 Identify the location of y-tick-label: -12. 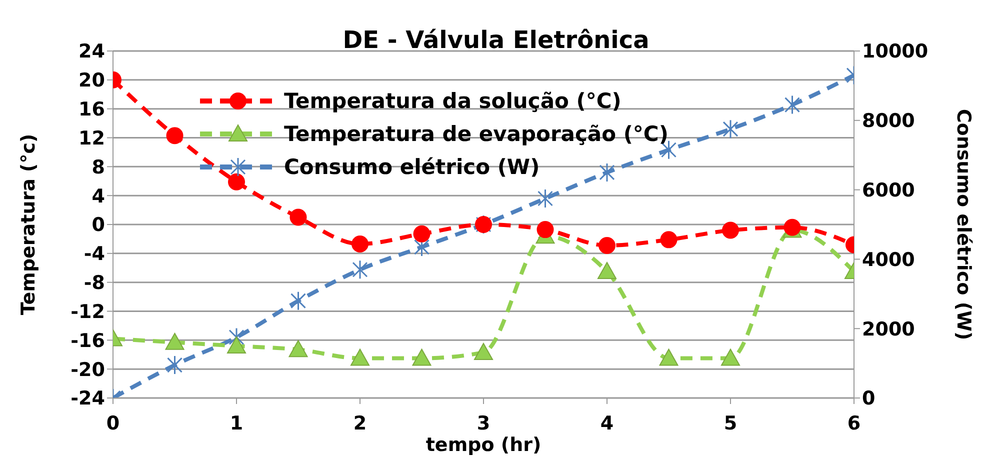
(87, 311).